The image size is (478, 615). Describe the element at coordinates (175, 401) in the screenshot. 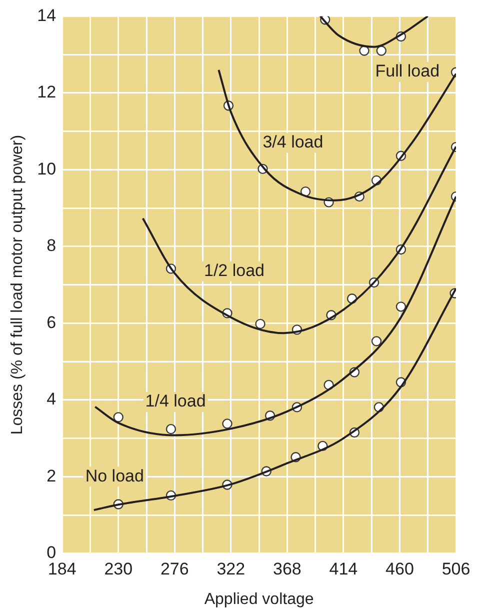

I see `series-label: 1/4 load` at that location.